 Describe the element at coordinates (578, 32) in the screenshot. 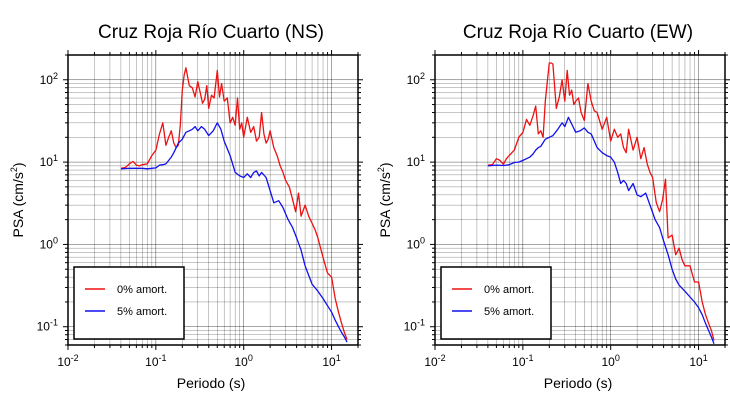

I see `chart-title: Cruz Roja Río Cuarto (EW)` at that location.